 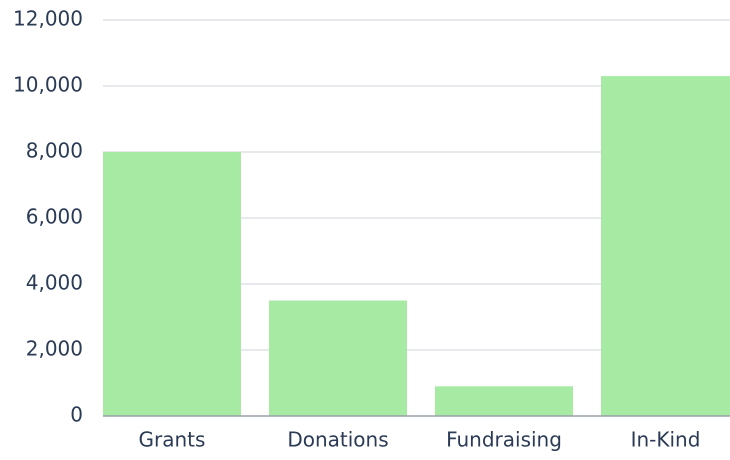 I want to click on y-tick-label: 12,000, so click(x=48, y=19).